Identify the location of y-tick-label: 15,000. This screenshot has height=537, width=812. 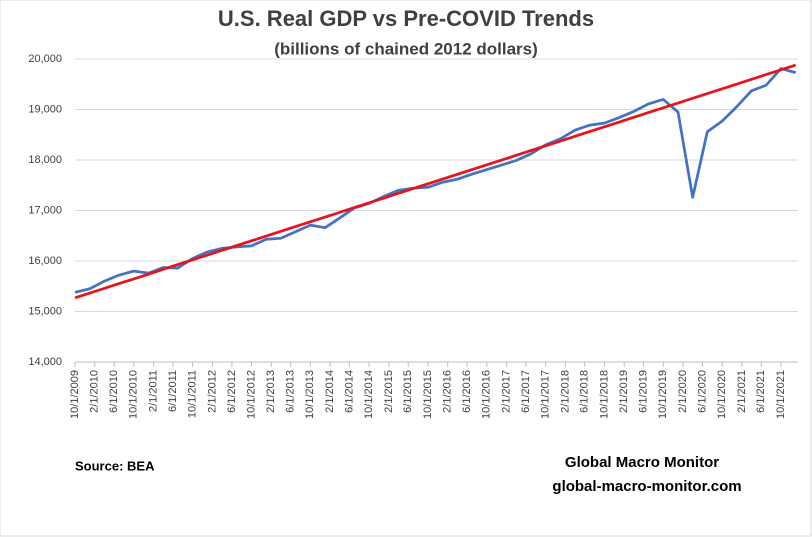
(45, 311).